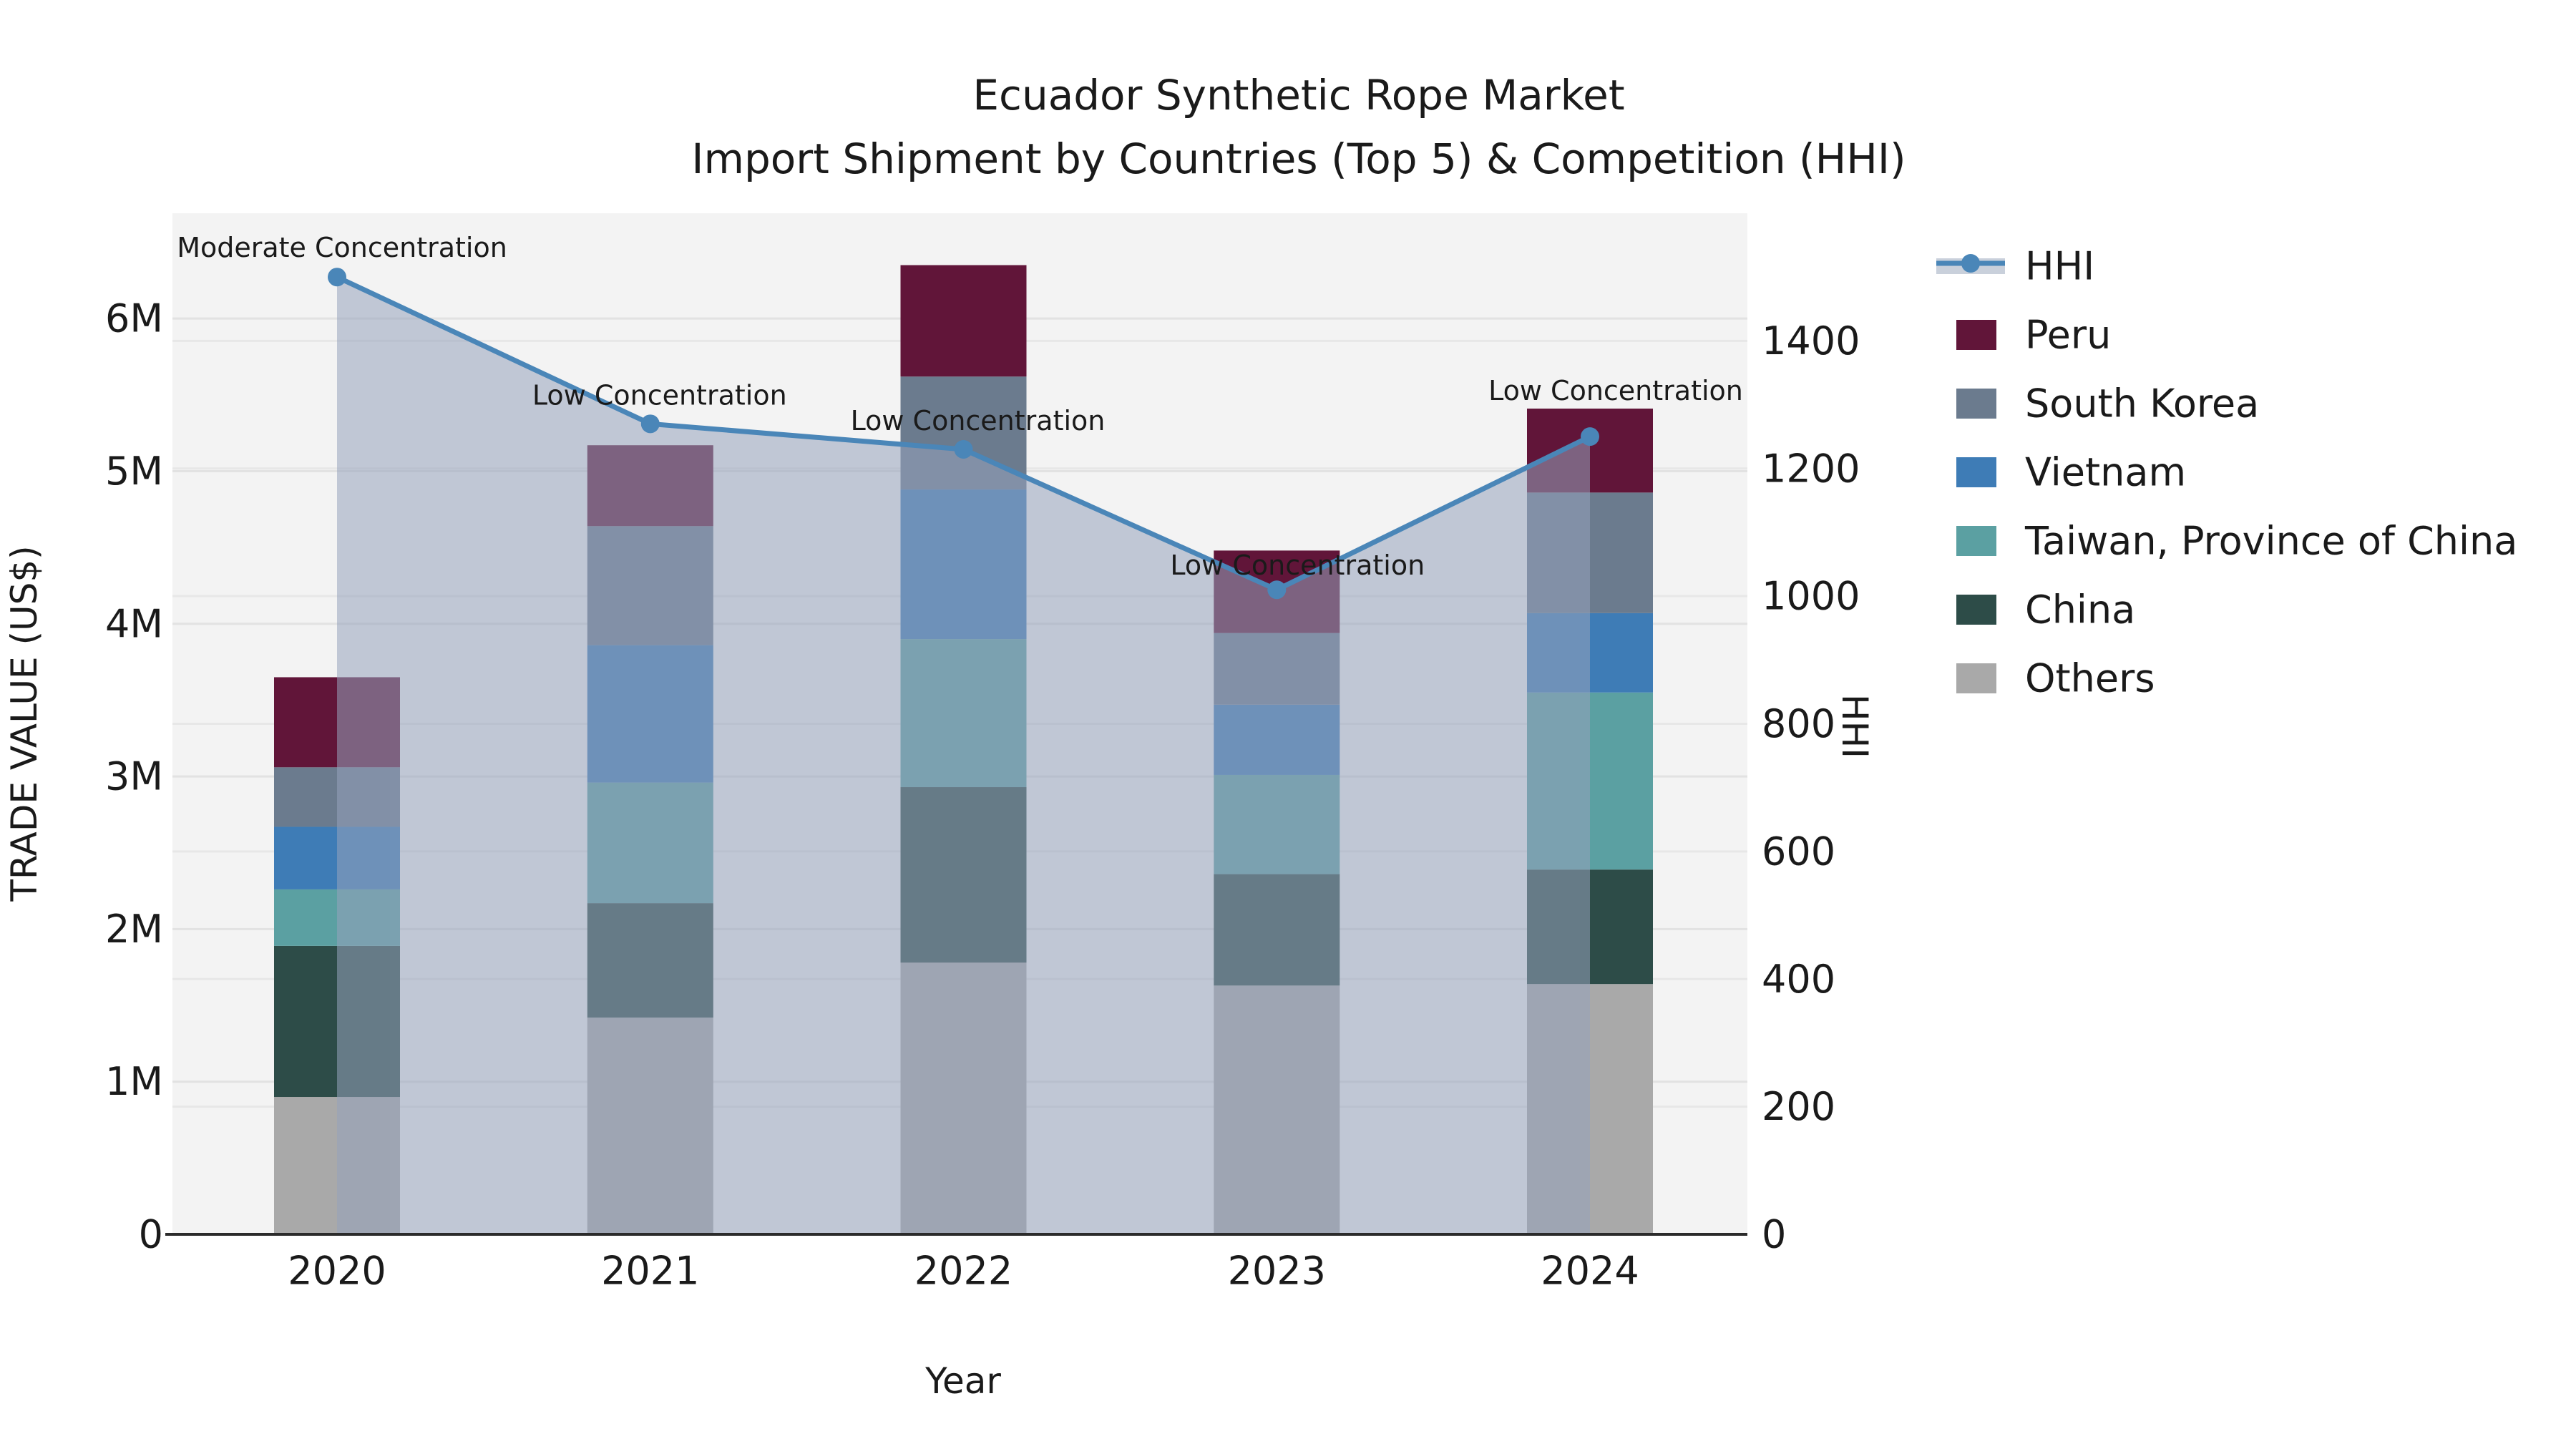  Describe the element at coordinates (1970, 263) in the screenshot. I see `legend-hhi-marker-icon` at that location.